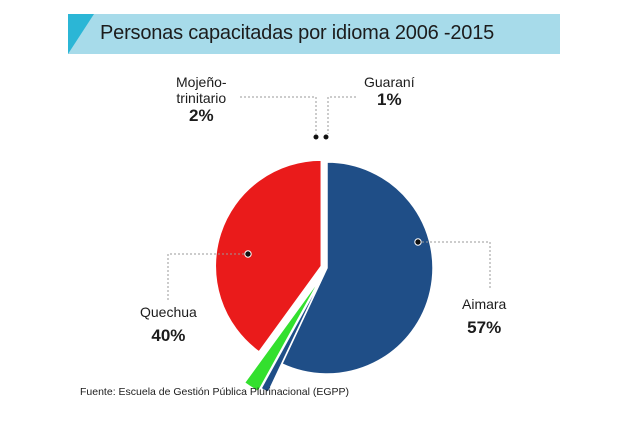 The image size is (640, 427). I want to click on leader-aimara, so click(454, 265).